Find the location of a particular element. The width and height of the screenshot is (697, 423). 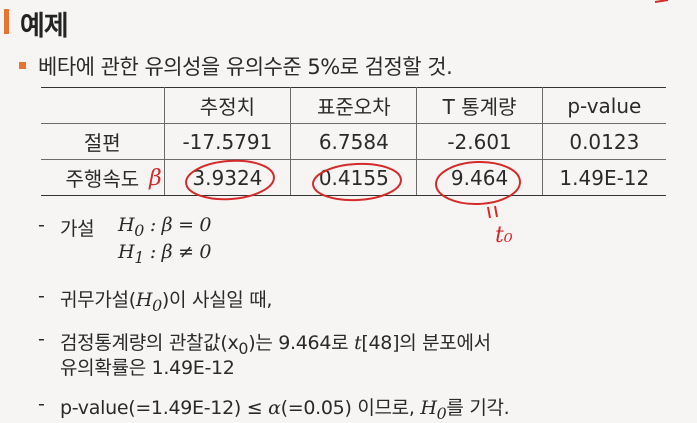

circle-estimate-mark is located at coordinates (230, 180).